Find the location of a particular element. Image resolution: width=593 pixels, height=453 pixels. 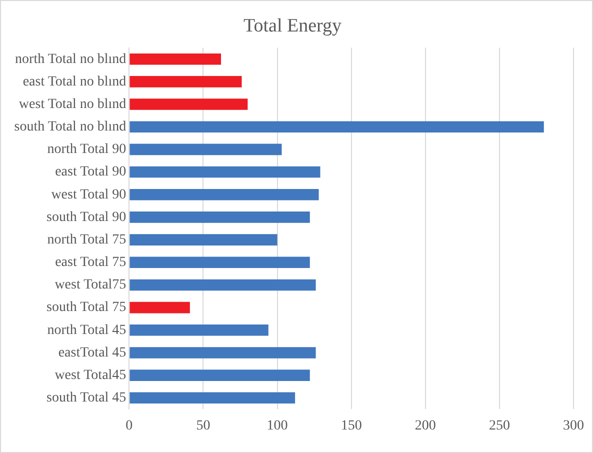

x-tick-label: 200 is located at coordinates (425, 426).